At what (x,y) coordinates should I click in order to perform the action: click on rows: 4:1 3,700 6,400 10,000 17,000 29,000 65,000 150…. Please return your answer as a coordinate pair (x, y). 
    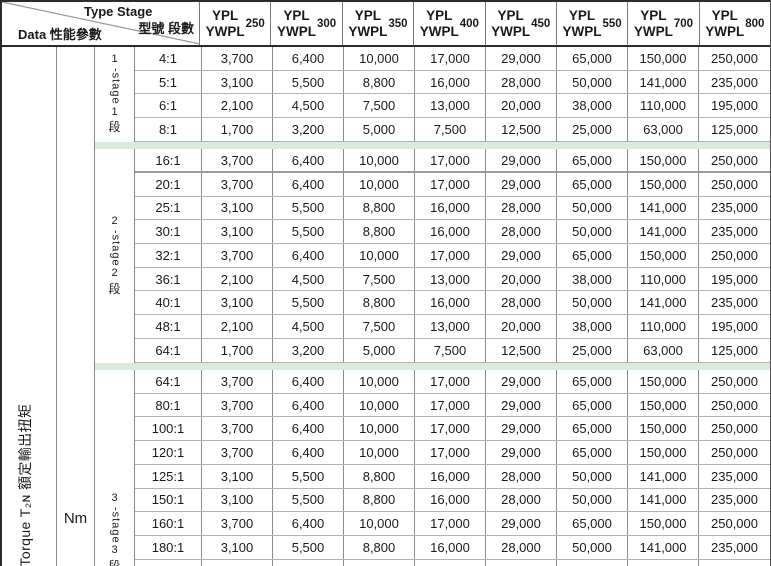
    Looking at the image, I should click on (452, 94).